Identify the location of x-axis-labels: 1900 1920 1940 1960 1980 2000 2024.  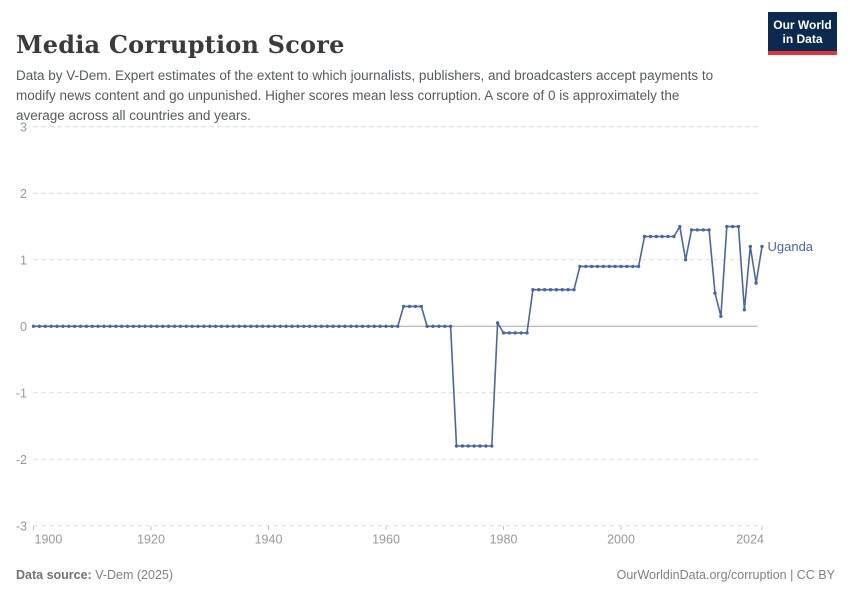
(400, 539).